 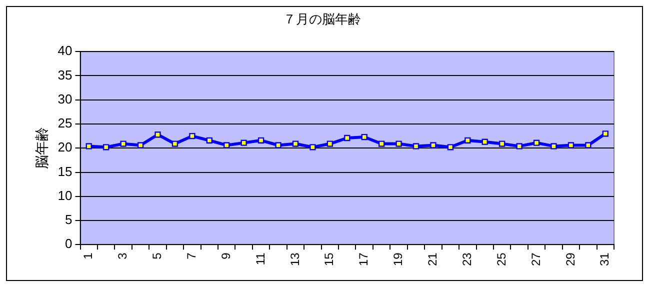 I want to click on x-tick-label: 19, so click(x=398, y=259).